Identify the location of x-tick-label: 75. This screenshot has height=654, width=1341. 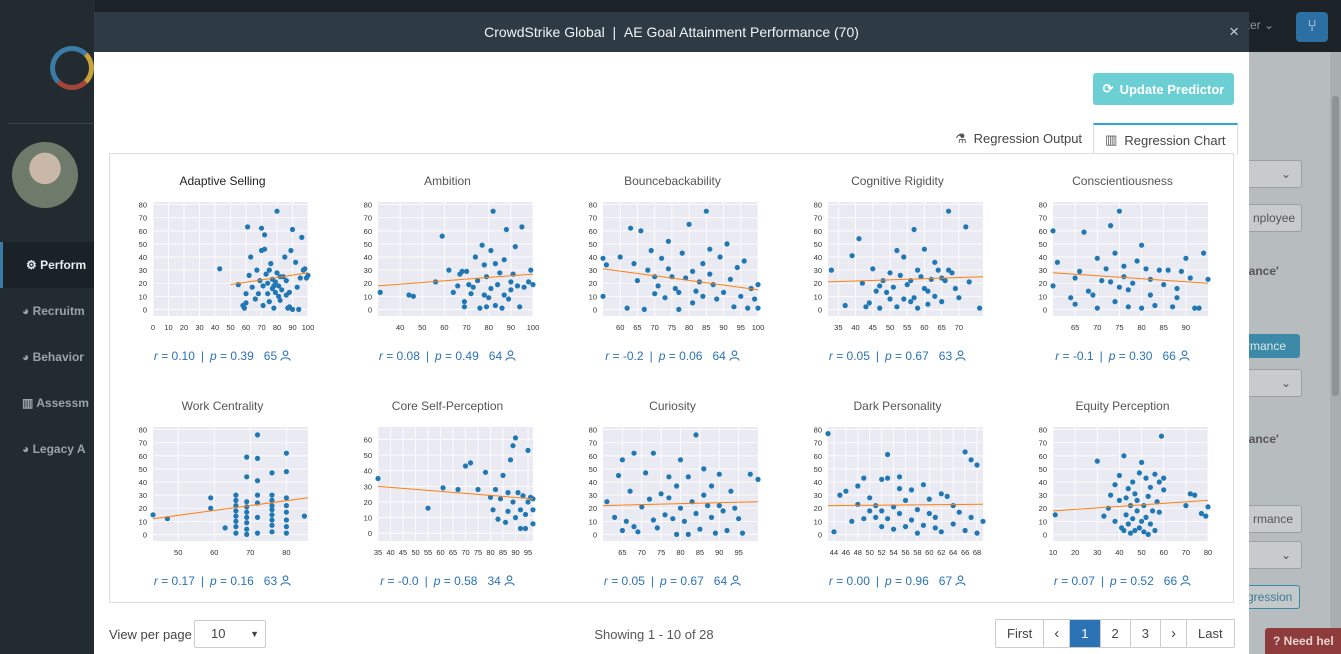
(661, 552).